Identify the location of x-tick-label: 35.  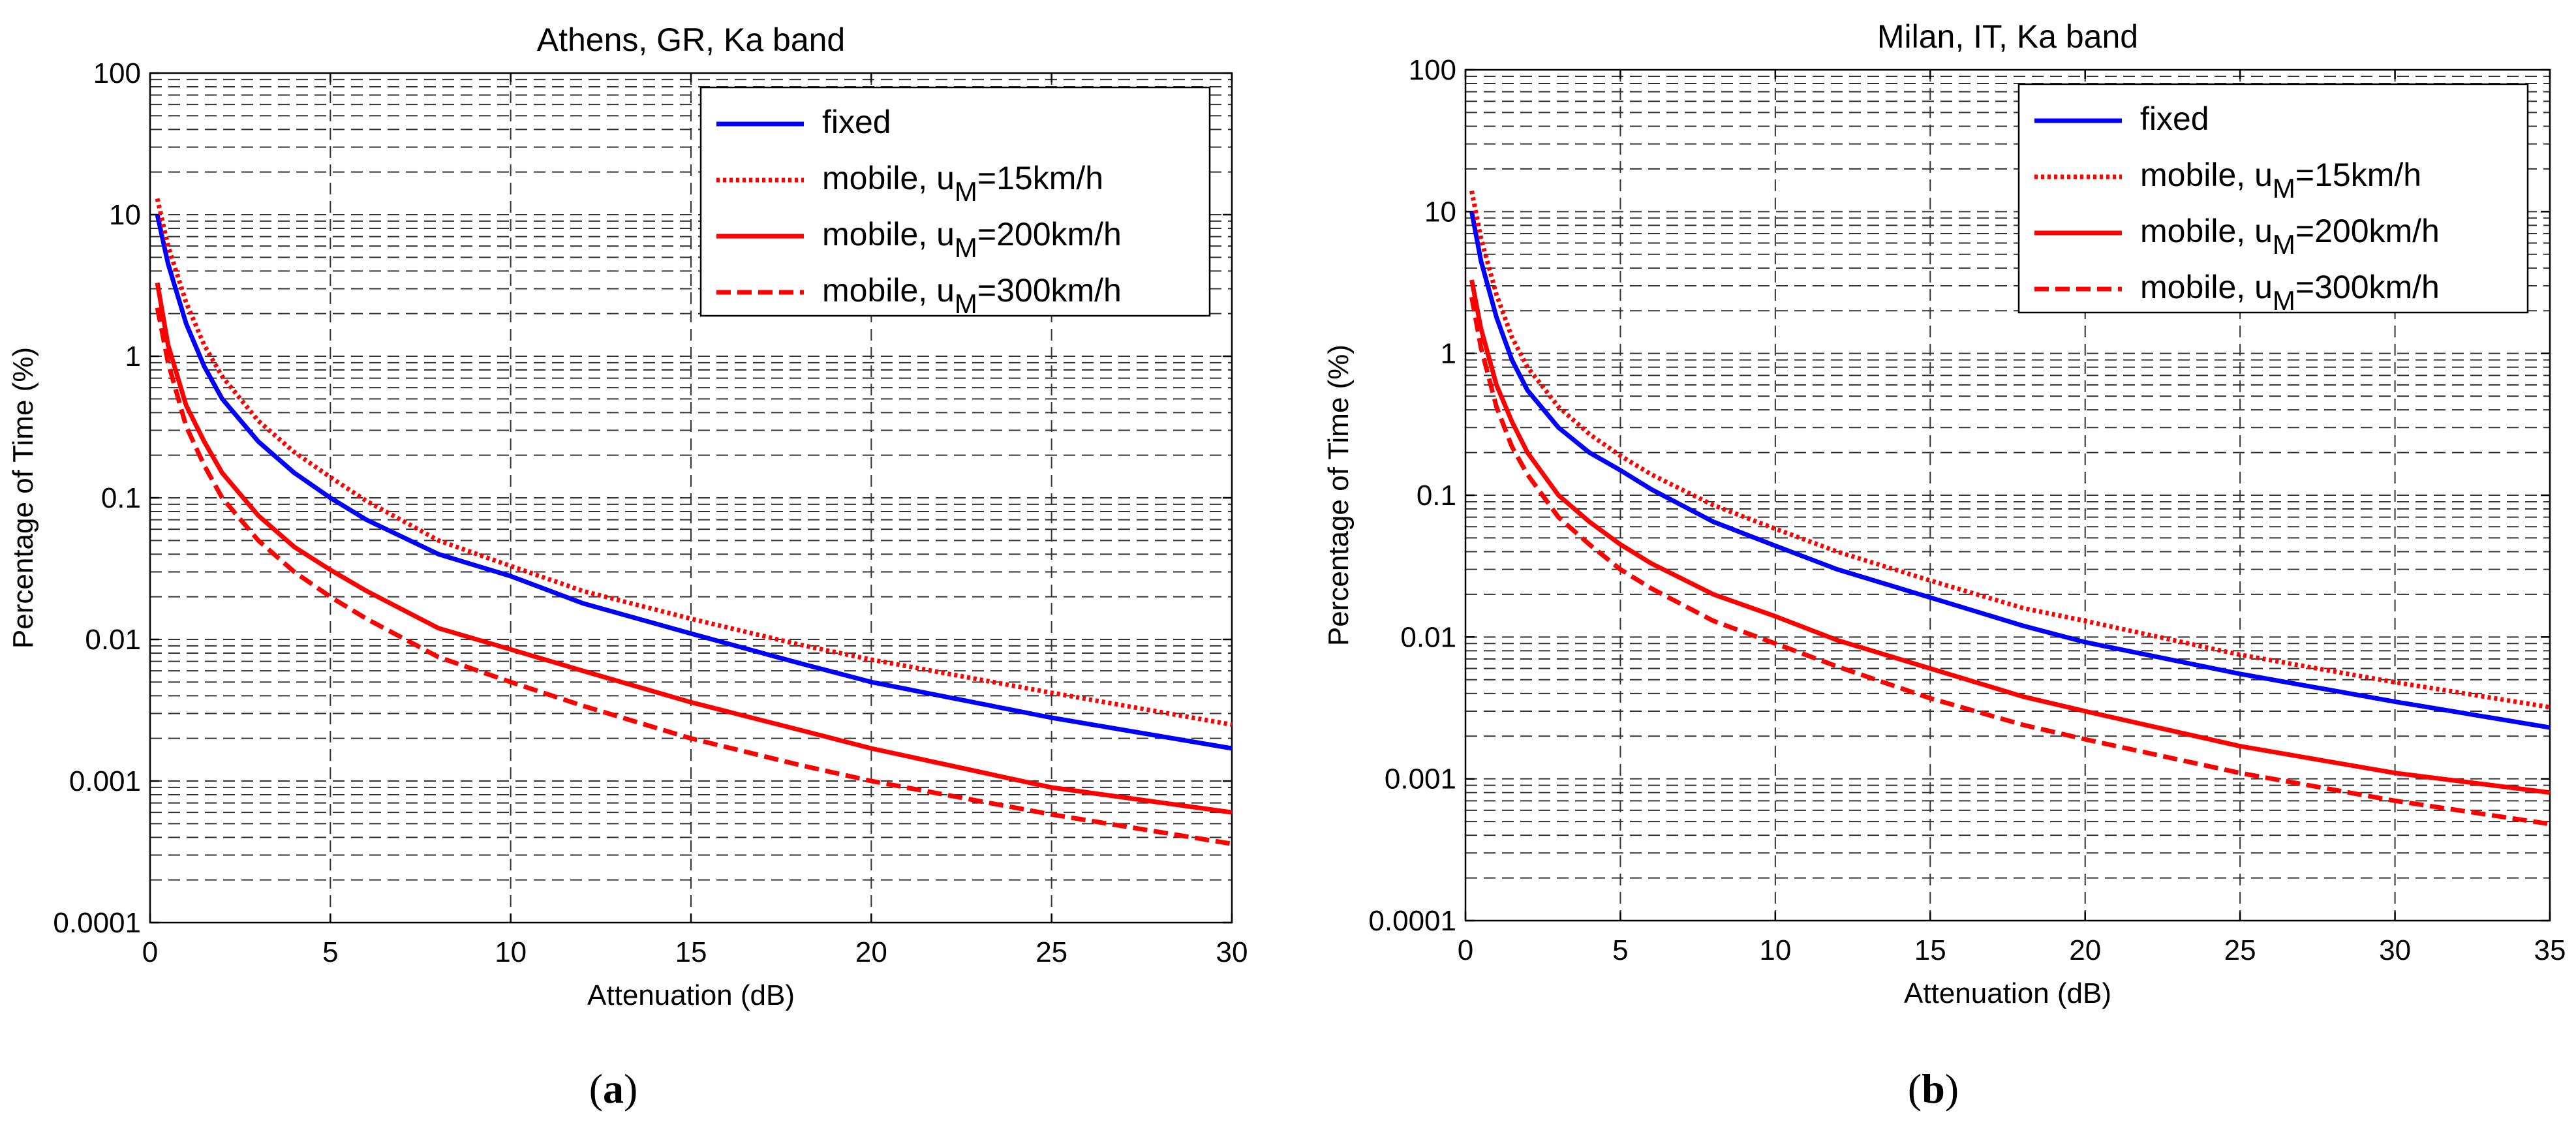
(2550, 950).